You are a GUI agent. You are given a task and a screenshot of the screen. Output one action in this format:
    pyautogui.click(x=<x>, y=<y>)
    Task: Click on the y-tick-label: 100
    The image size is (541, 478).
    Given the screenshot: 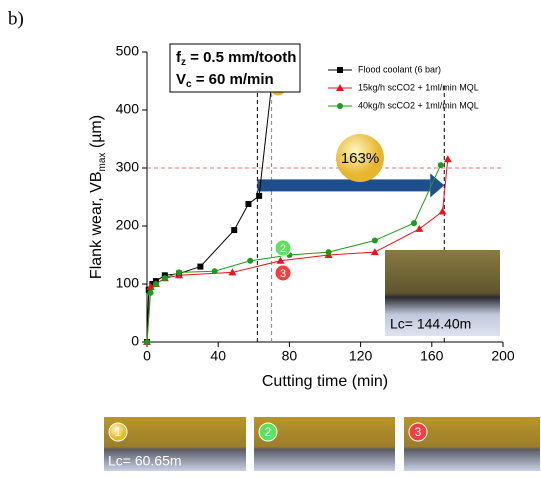 What is the action you would take?
    pyautogui.click(x=128, y=283)
    